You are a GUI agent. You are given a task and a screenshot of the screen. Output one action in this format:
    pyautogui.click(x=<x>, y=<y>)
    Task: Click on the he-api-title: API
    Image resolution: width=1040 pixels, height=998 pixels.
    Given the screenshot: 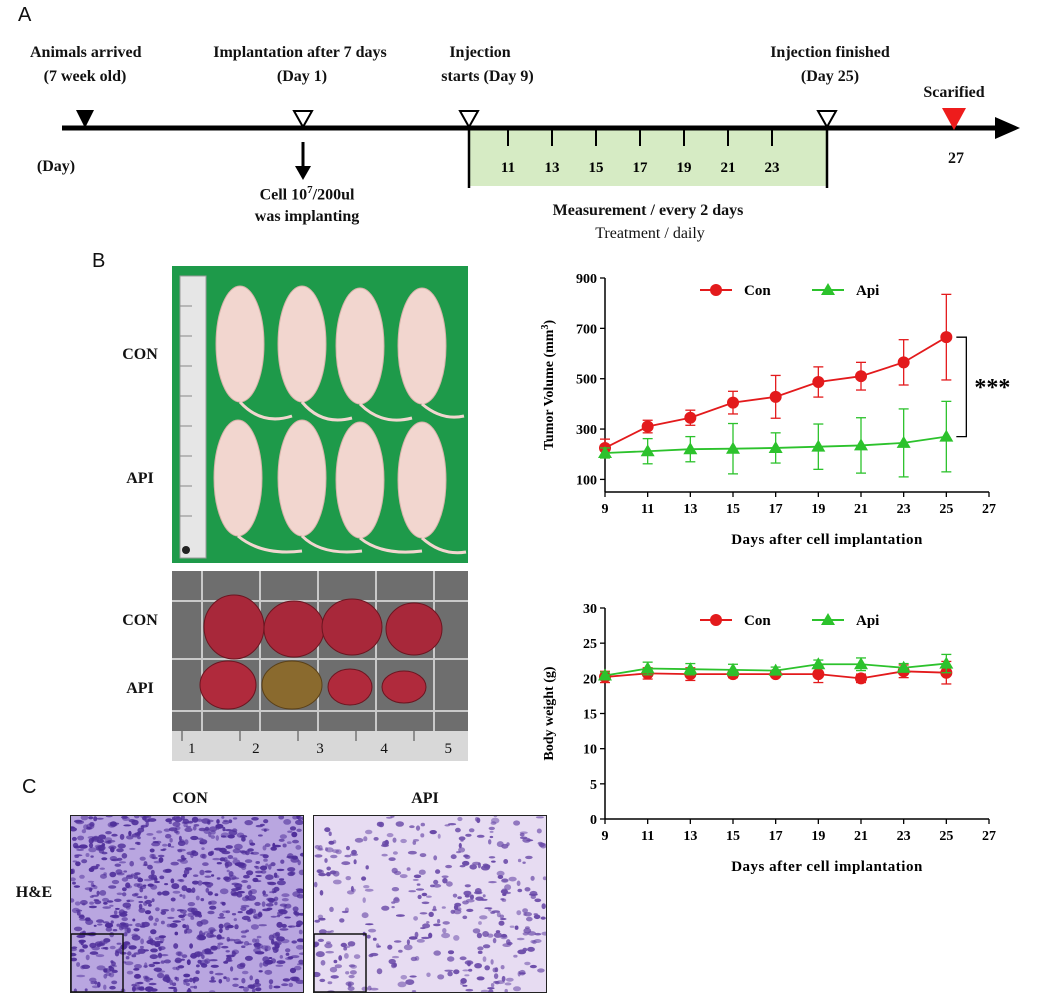 What is the action you would take?
    pyautogui.click(x=425, y=798)
    